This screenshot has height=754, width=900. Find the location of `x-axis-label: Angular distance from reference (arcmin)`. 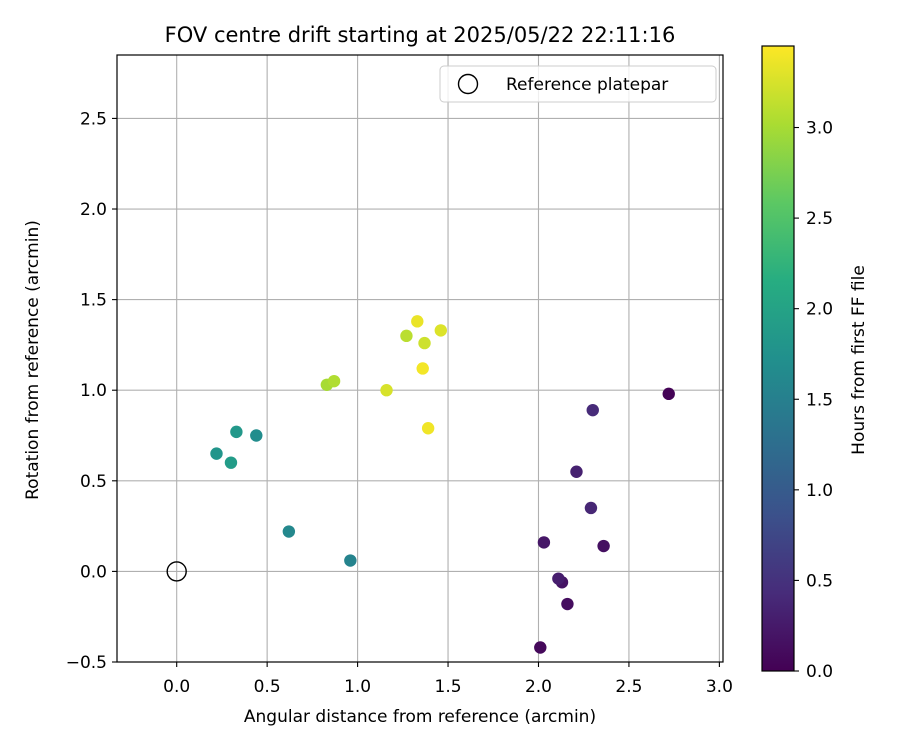

x-axis-label: Angular distance from reference (arcmin) is located at coordinates (420, 717).